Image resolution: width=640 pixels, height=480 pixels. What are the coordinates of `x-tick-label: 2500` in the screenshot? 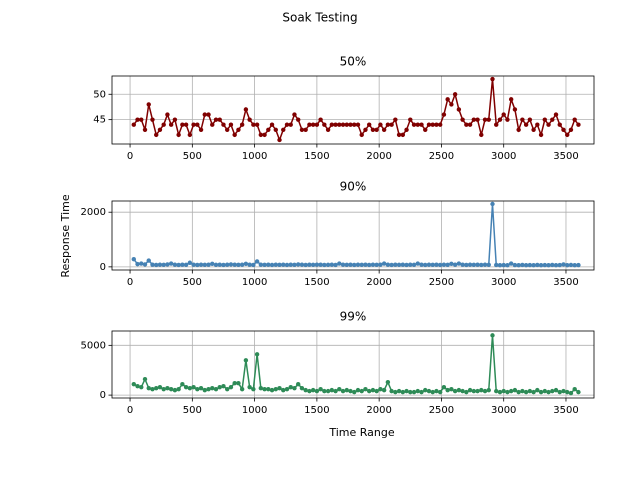 It's located at (441, 282).